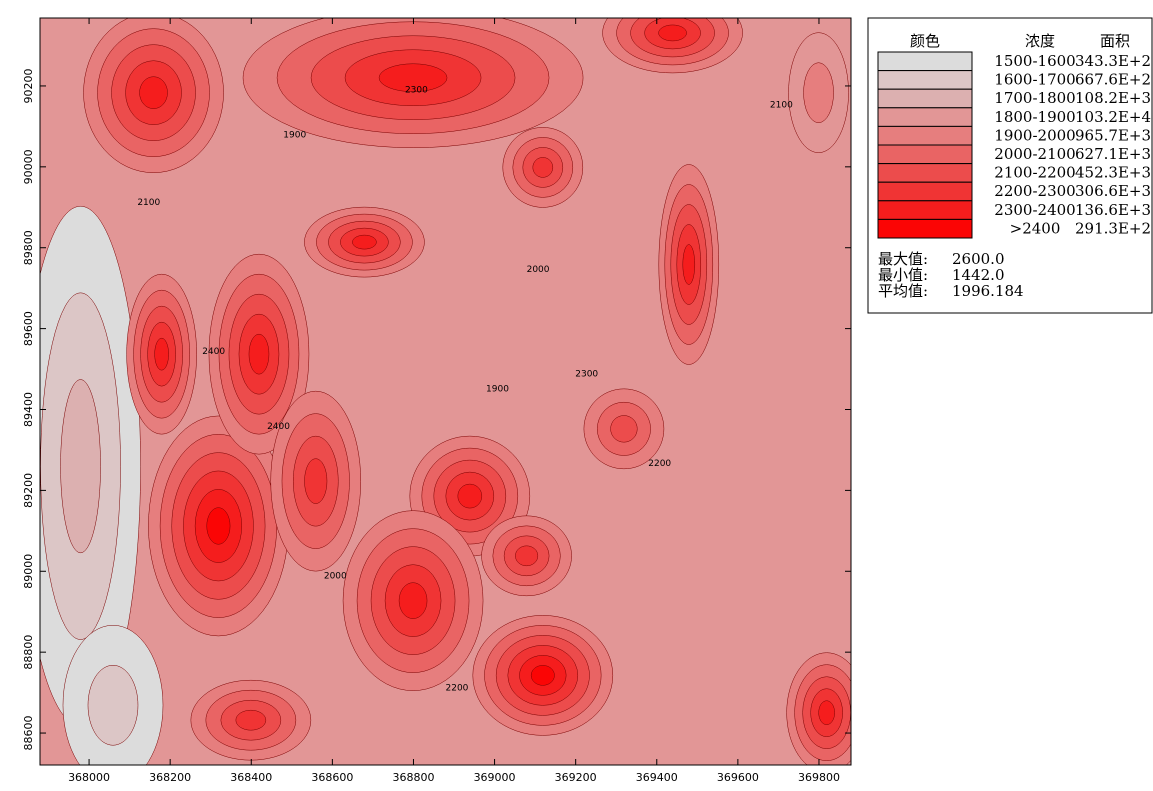 This screenshot has width=1153, height=791. Describe the element at coordinates (978, 275) in the screenshot. I see `stat-value: 1442.0` at that location.